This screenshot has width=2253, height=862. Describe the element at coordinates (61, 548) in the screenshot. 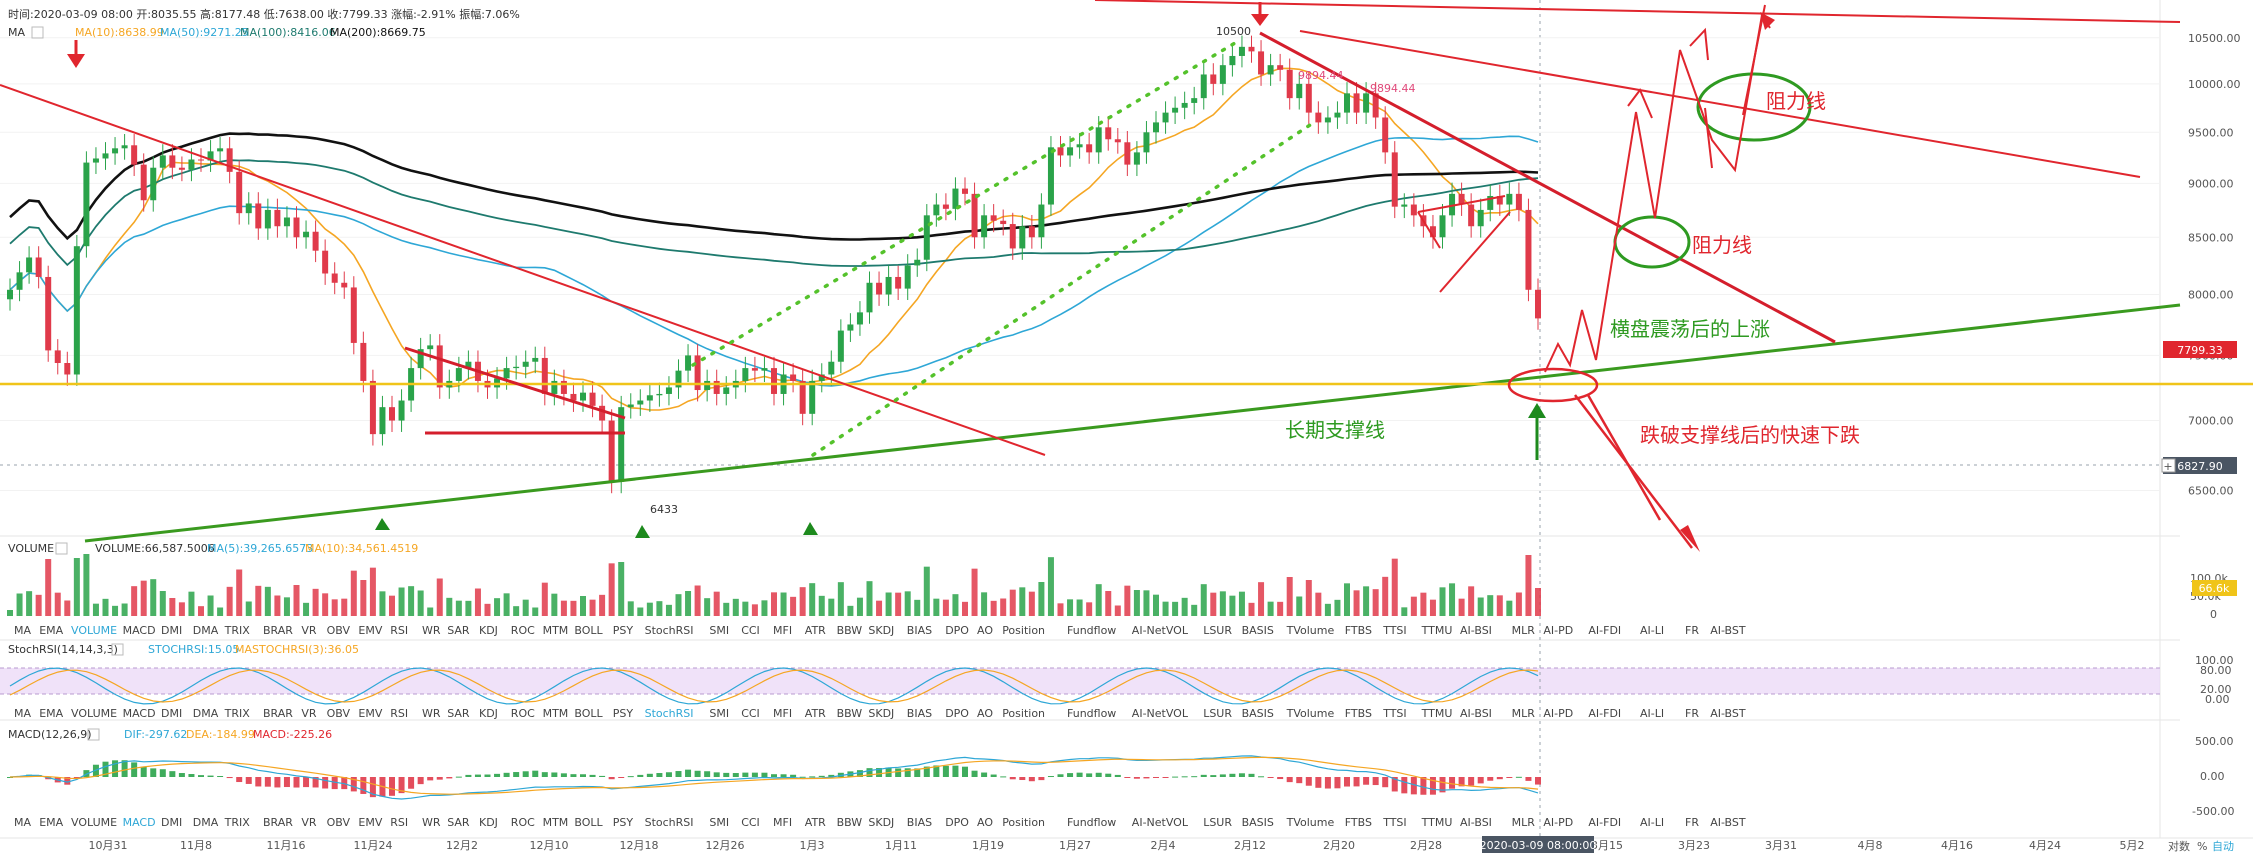

I see `volume-settings-icon` at that location.